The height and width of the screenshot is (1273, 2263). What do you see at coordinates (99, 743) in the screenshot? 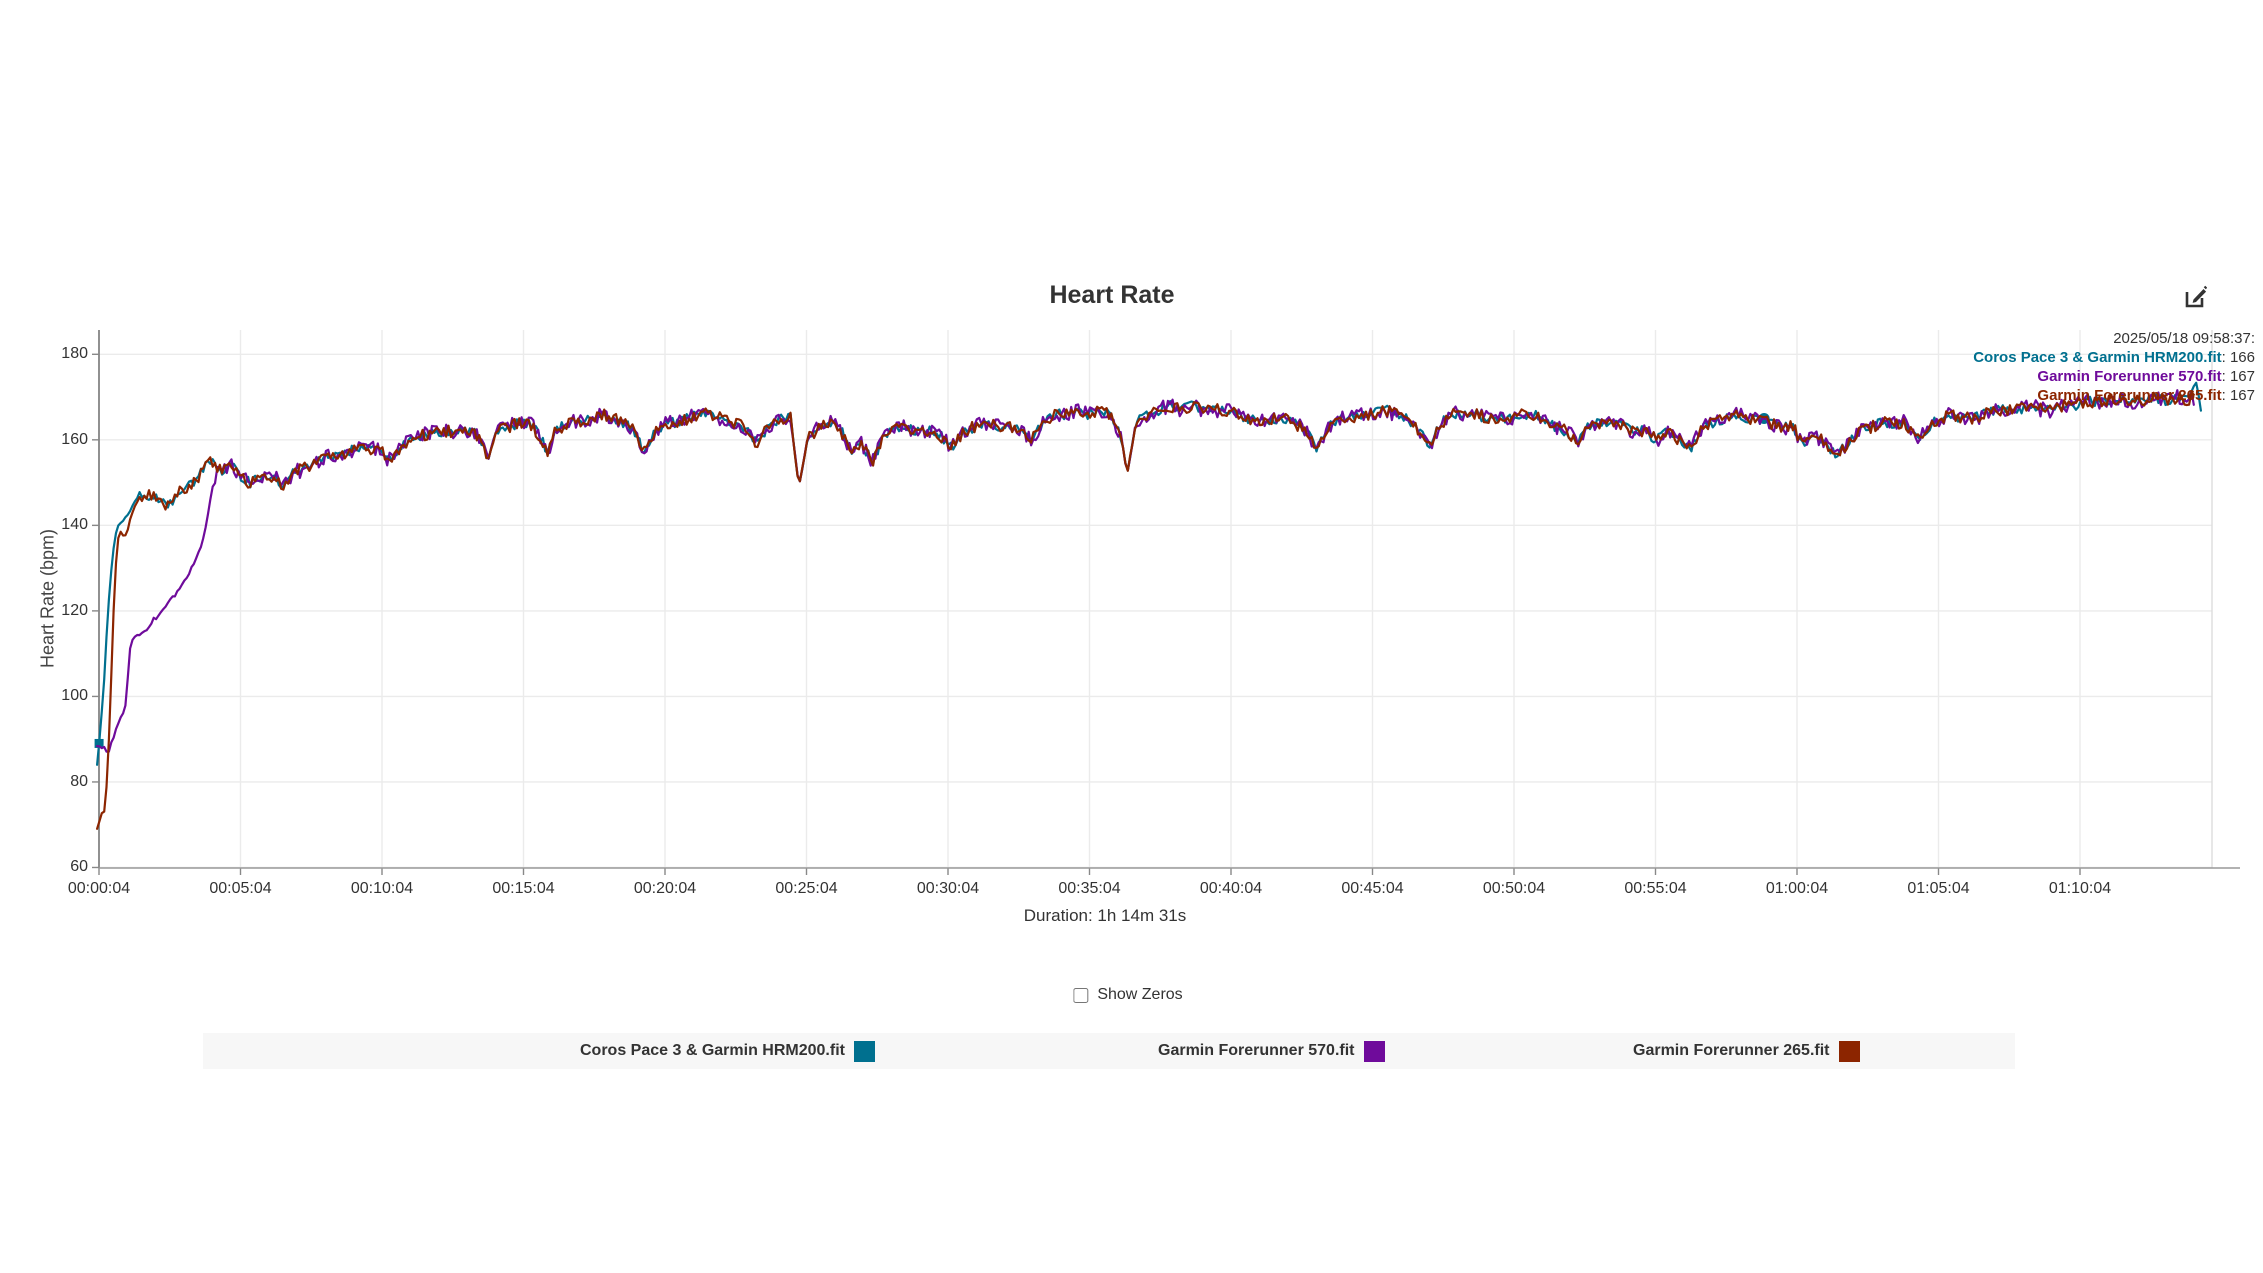
I see `series-start-marker` at bounding box center [99, 743].